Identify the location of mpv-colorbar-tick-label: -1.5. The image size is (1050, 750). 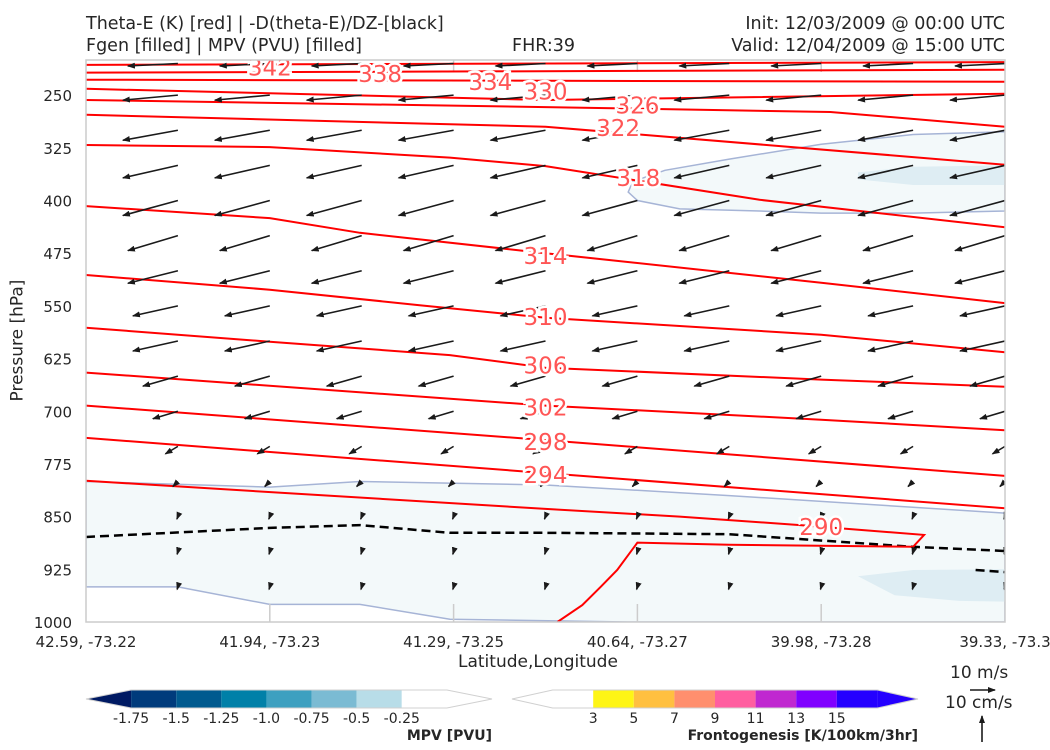
(176, 719).